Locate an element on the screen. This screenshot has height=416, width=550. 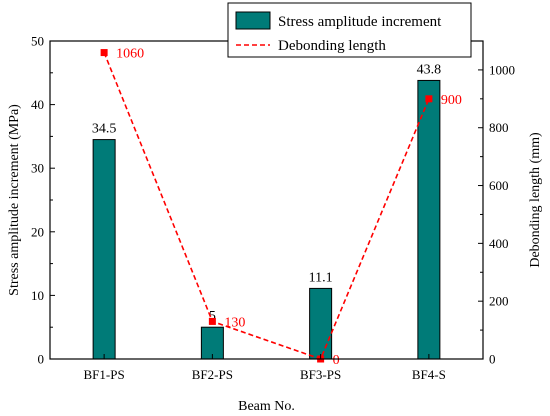
right-tick-label: 1000 is located at coordinates (502, 69).